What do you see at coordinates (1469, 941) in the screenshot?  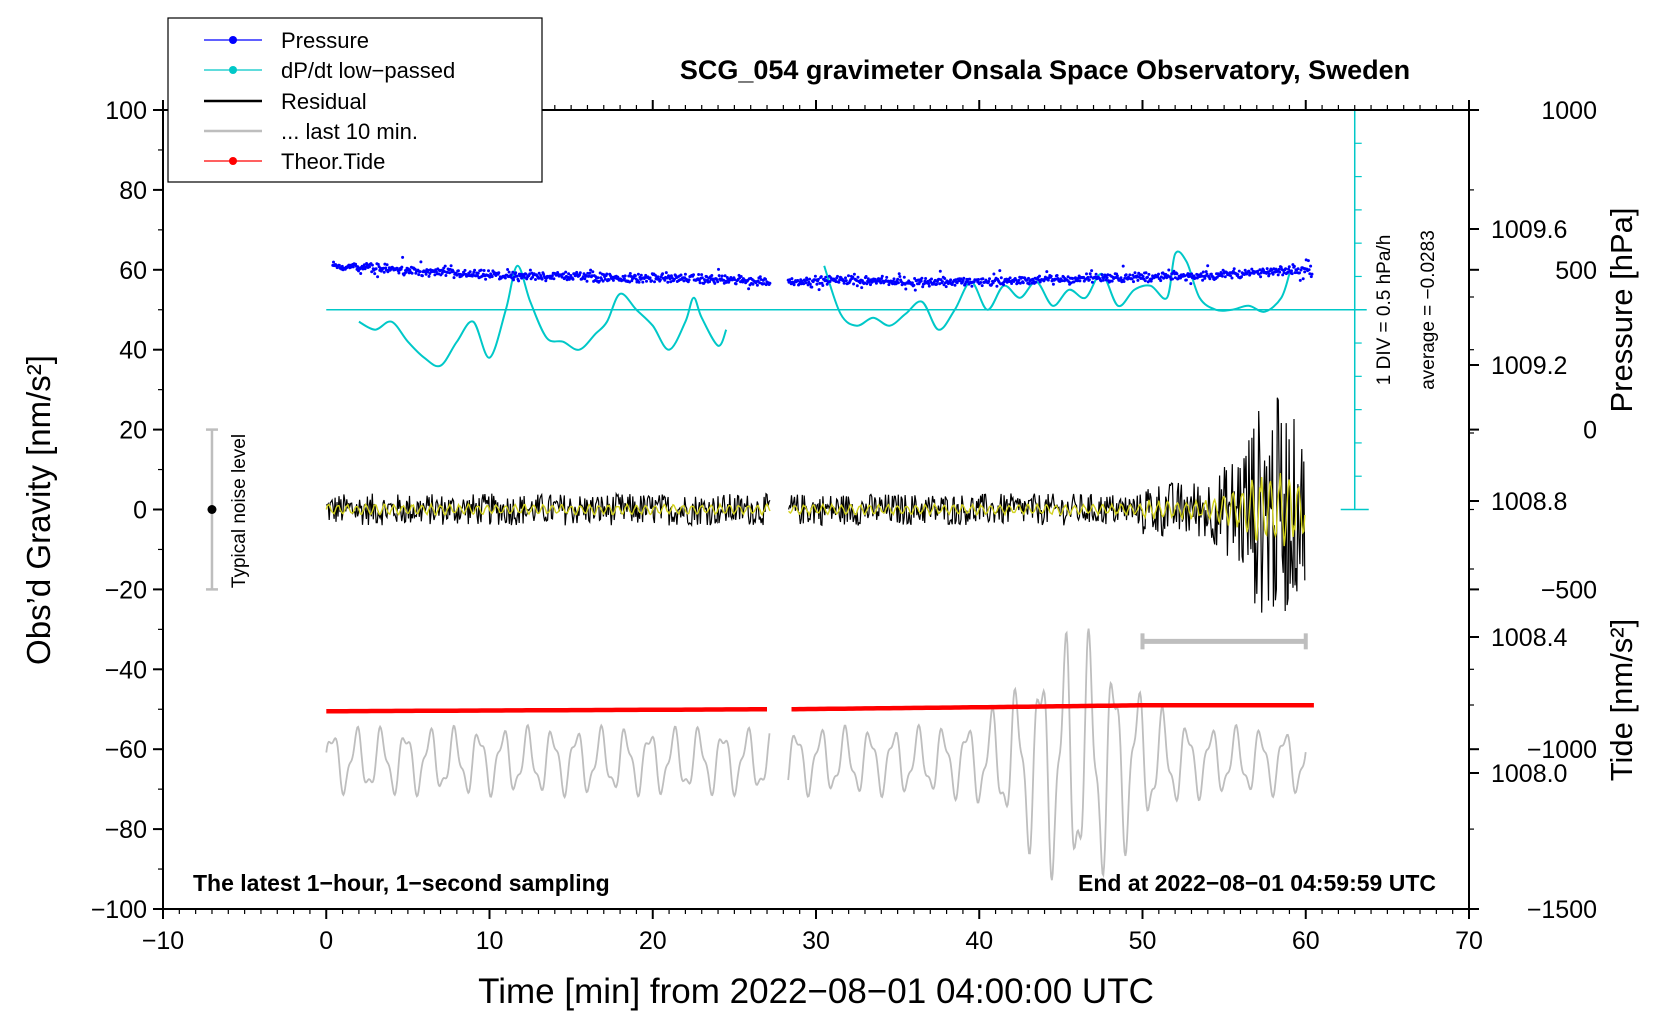 I see `x-tick-label: 70` at bounding box center [1469, 941].